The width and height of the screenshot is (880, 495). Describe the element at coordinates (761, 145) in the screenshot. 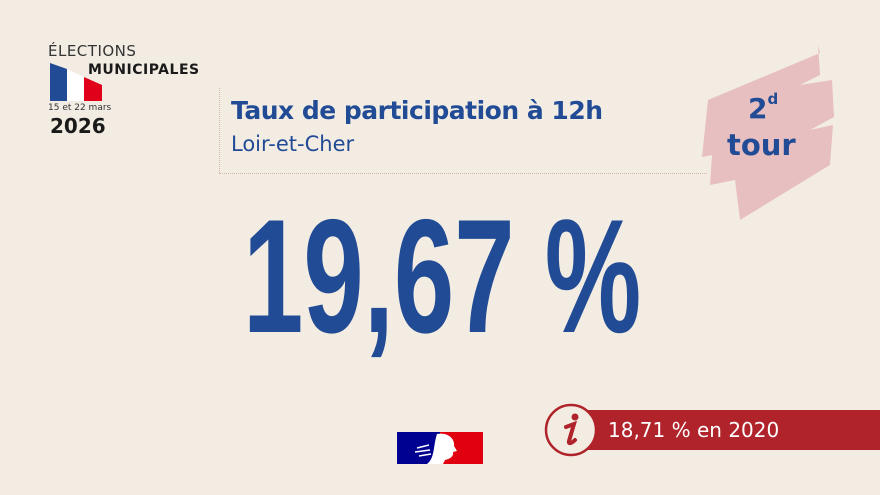

I see `round-label: tour` at that location.